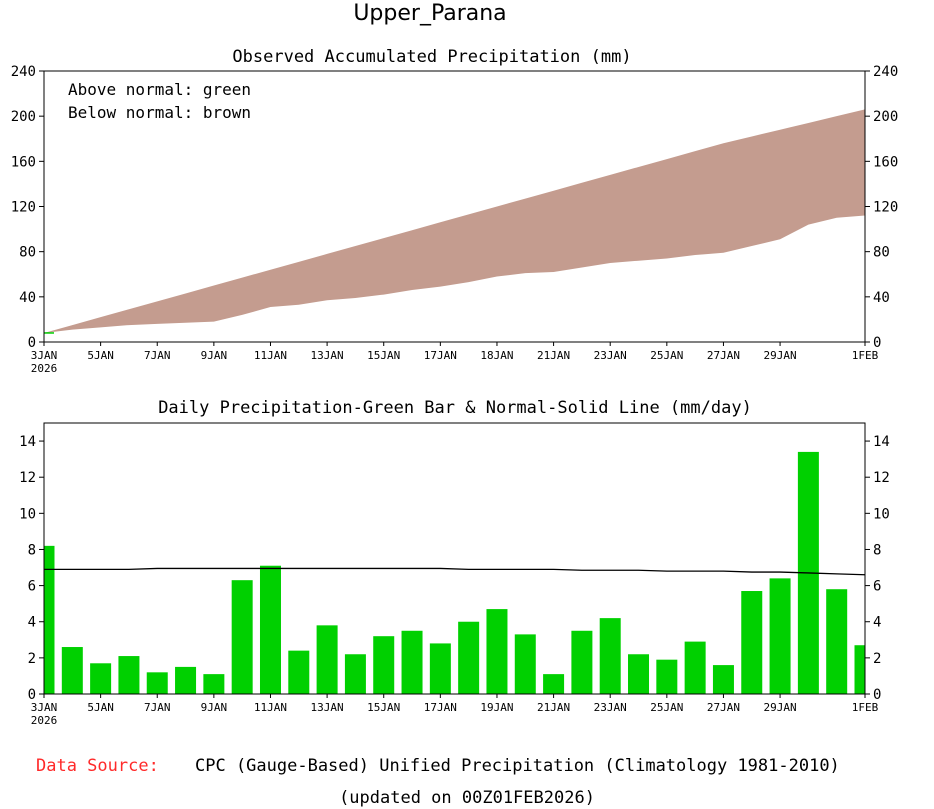  I want to click on normal-line, so click(455, 571).